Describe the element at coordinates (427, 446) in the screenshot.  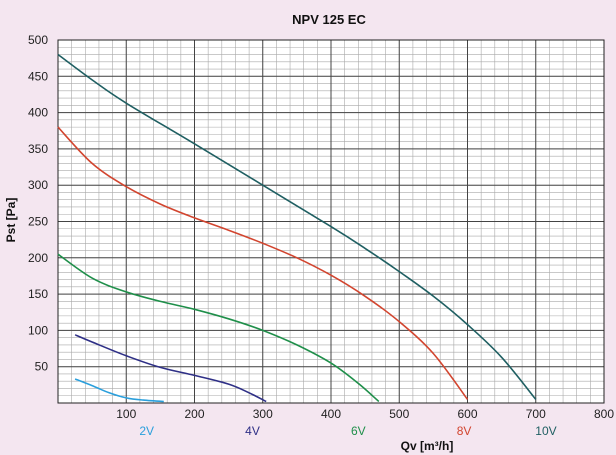
I see `x-axis-label: Qv [m³/h]` at that location.